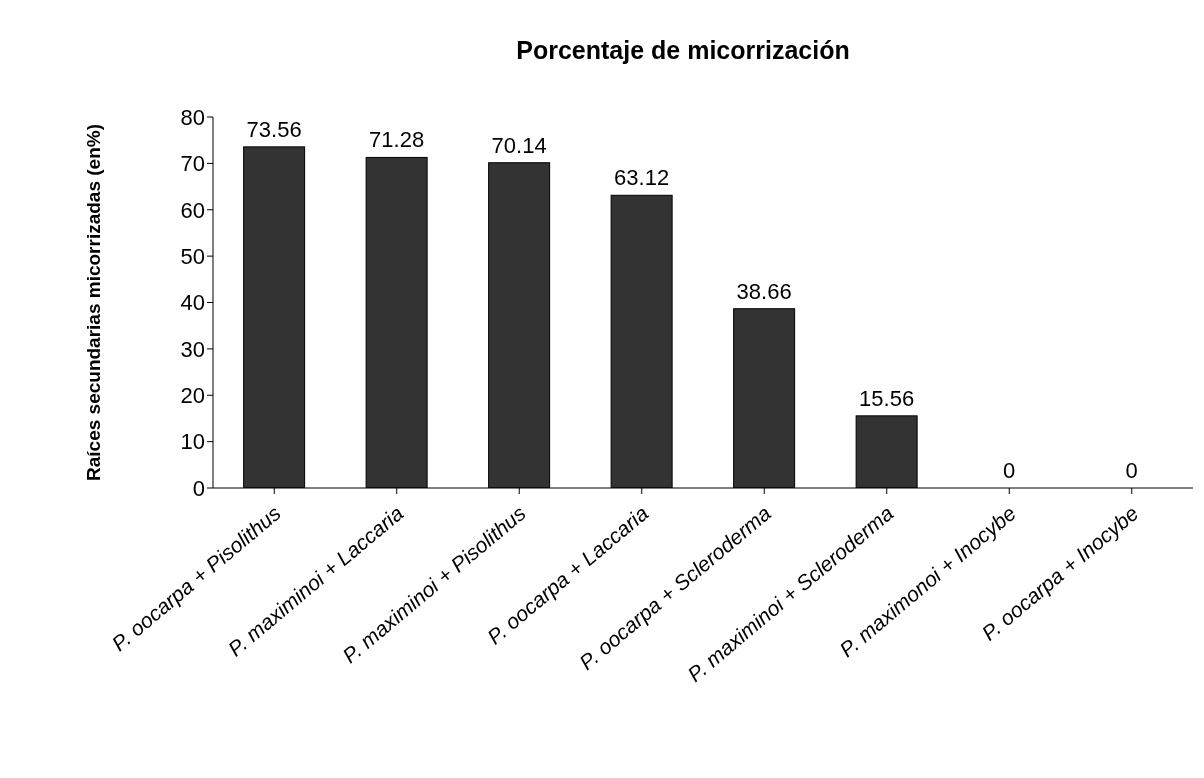 This screenshot has width=1204, height=778. I want to click on y-tick-label: 20, so click(192, 396).